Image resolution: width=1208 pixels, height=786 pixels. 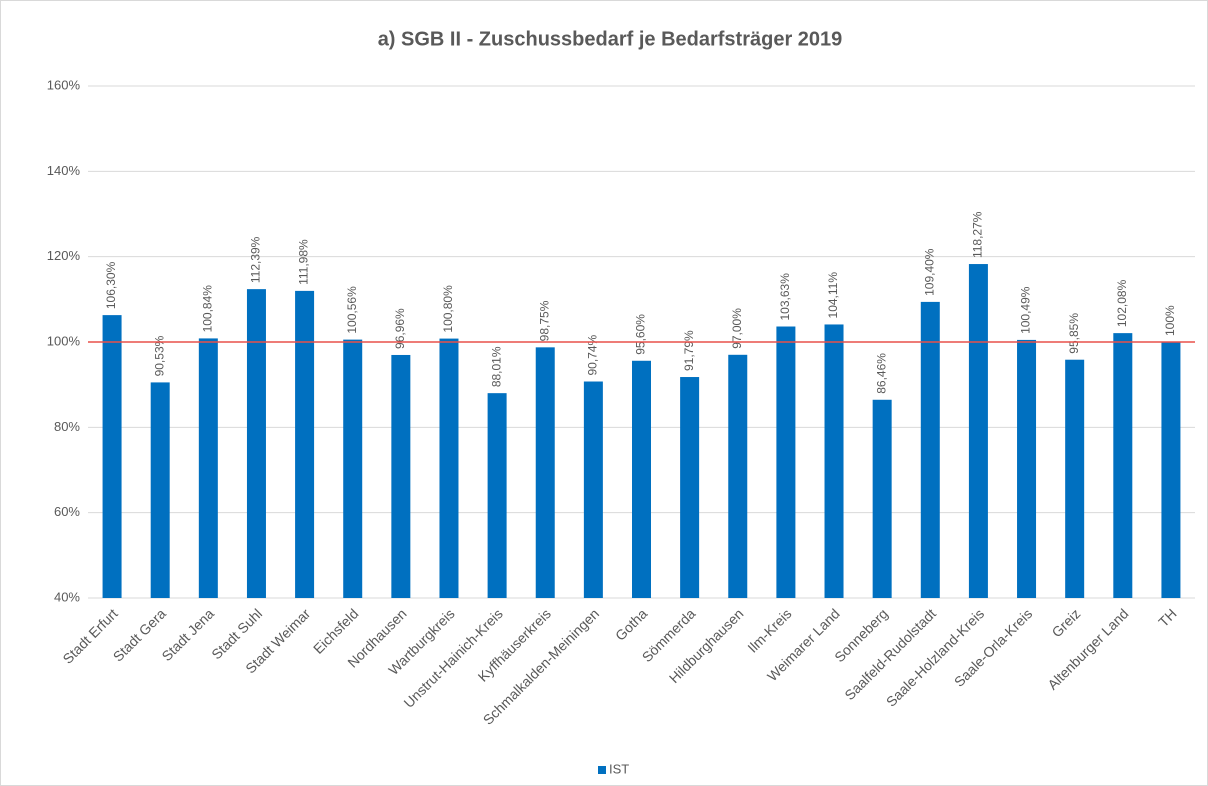 What do you see at coordinates (67, 511) in the screenshot?
I see `y-tick-label: 60%` at bounding box center [67, 511].